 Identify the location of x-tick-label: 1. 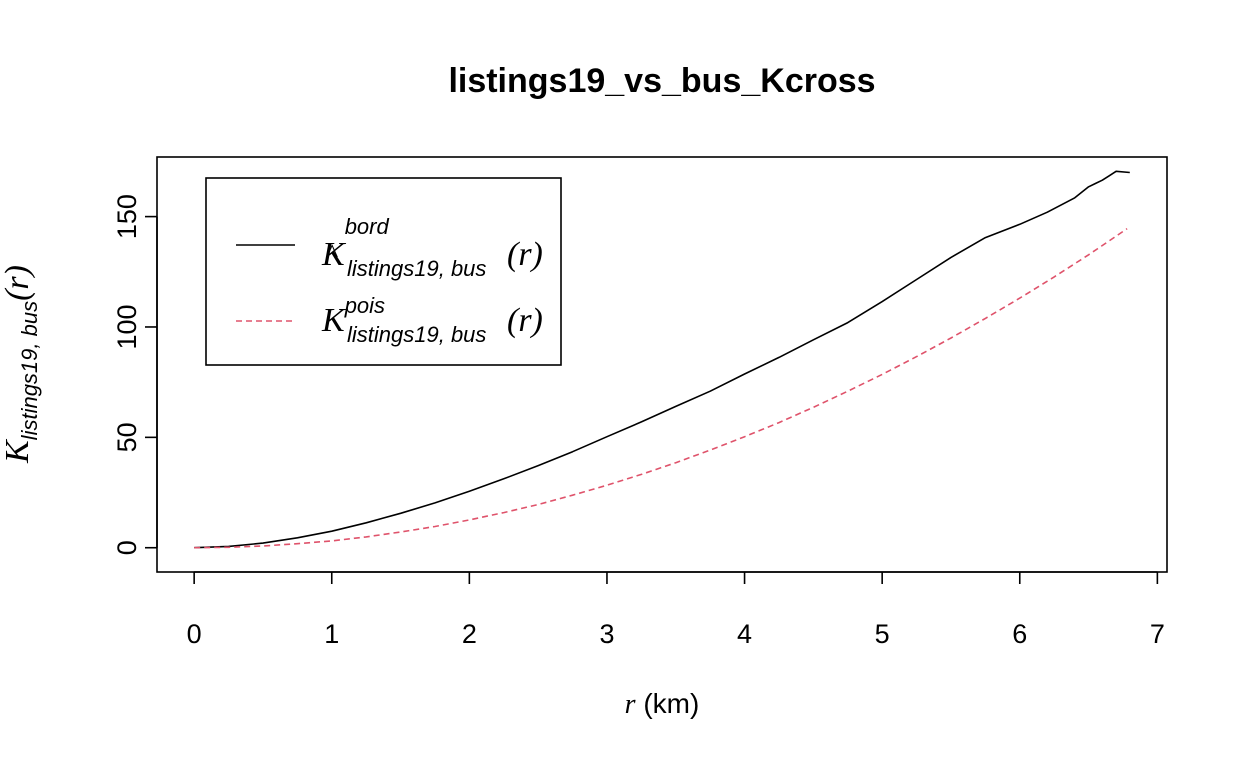
(331, 634).